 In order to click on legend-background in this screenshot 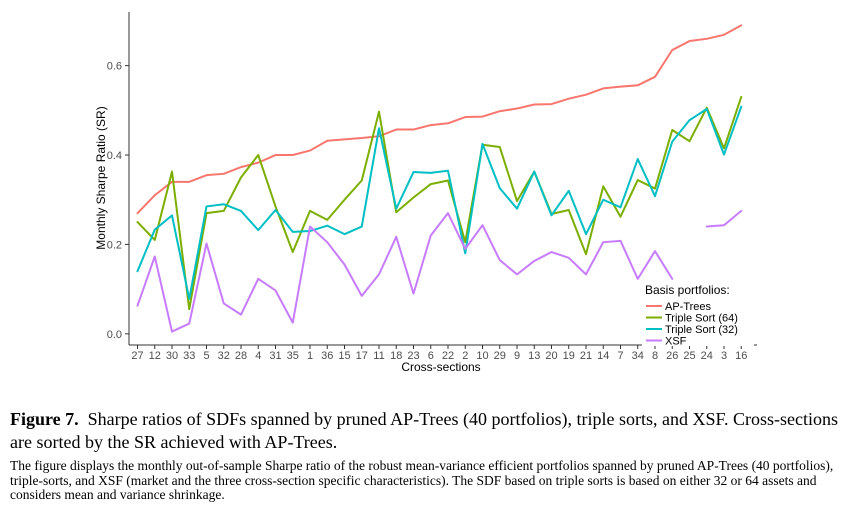, I will do `click(698, 321)`.